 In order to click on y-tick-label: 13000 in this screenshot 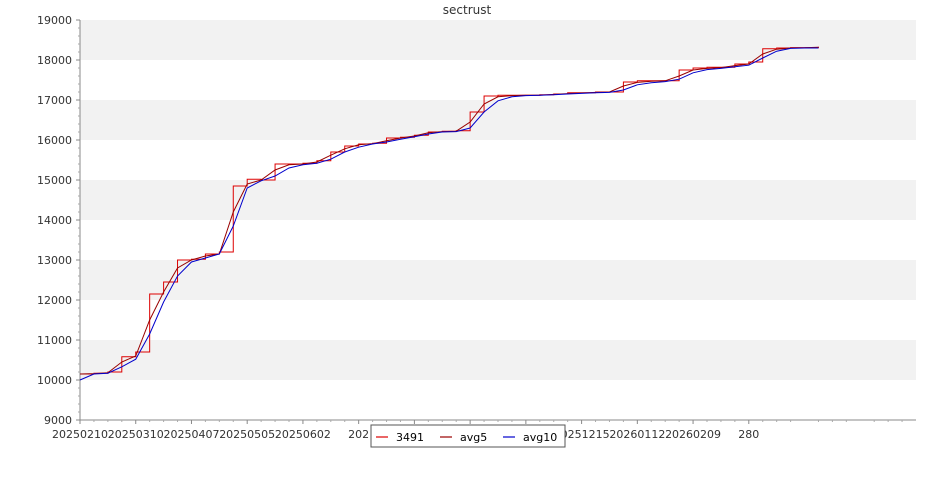, I will do `click(54, 260)`.